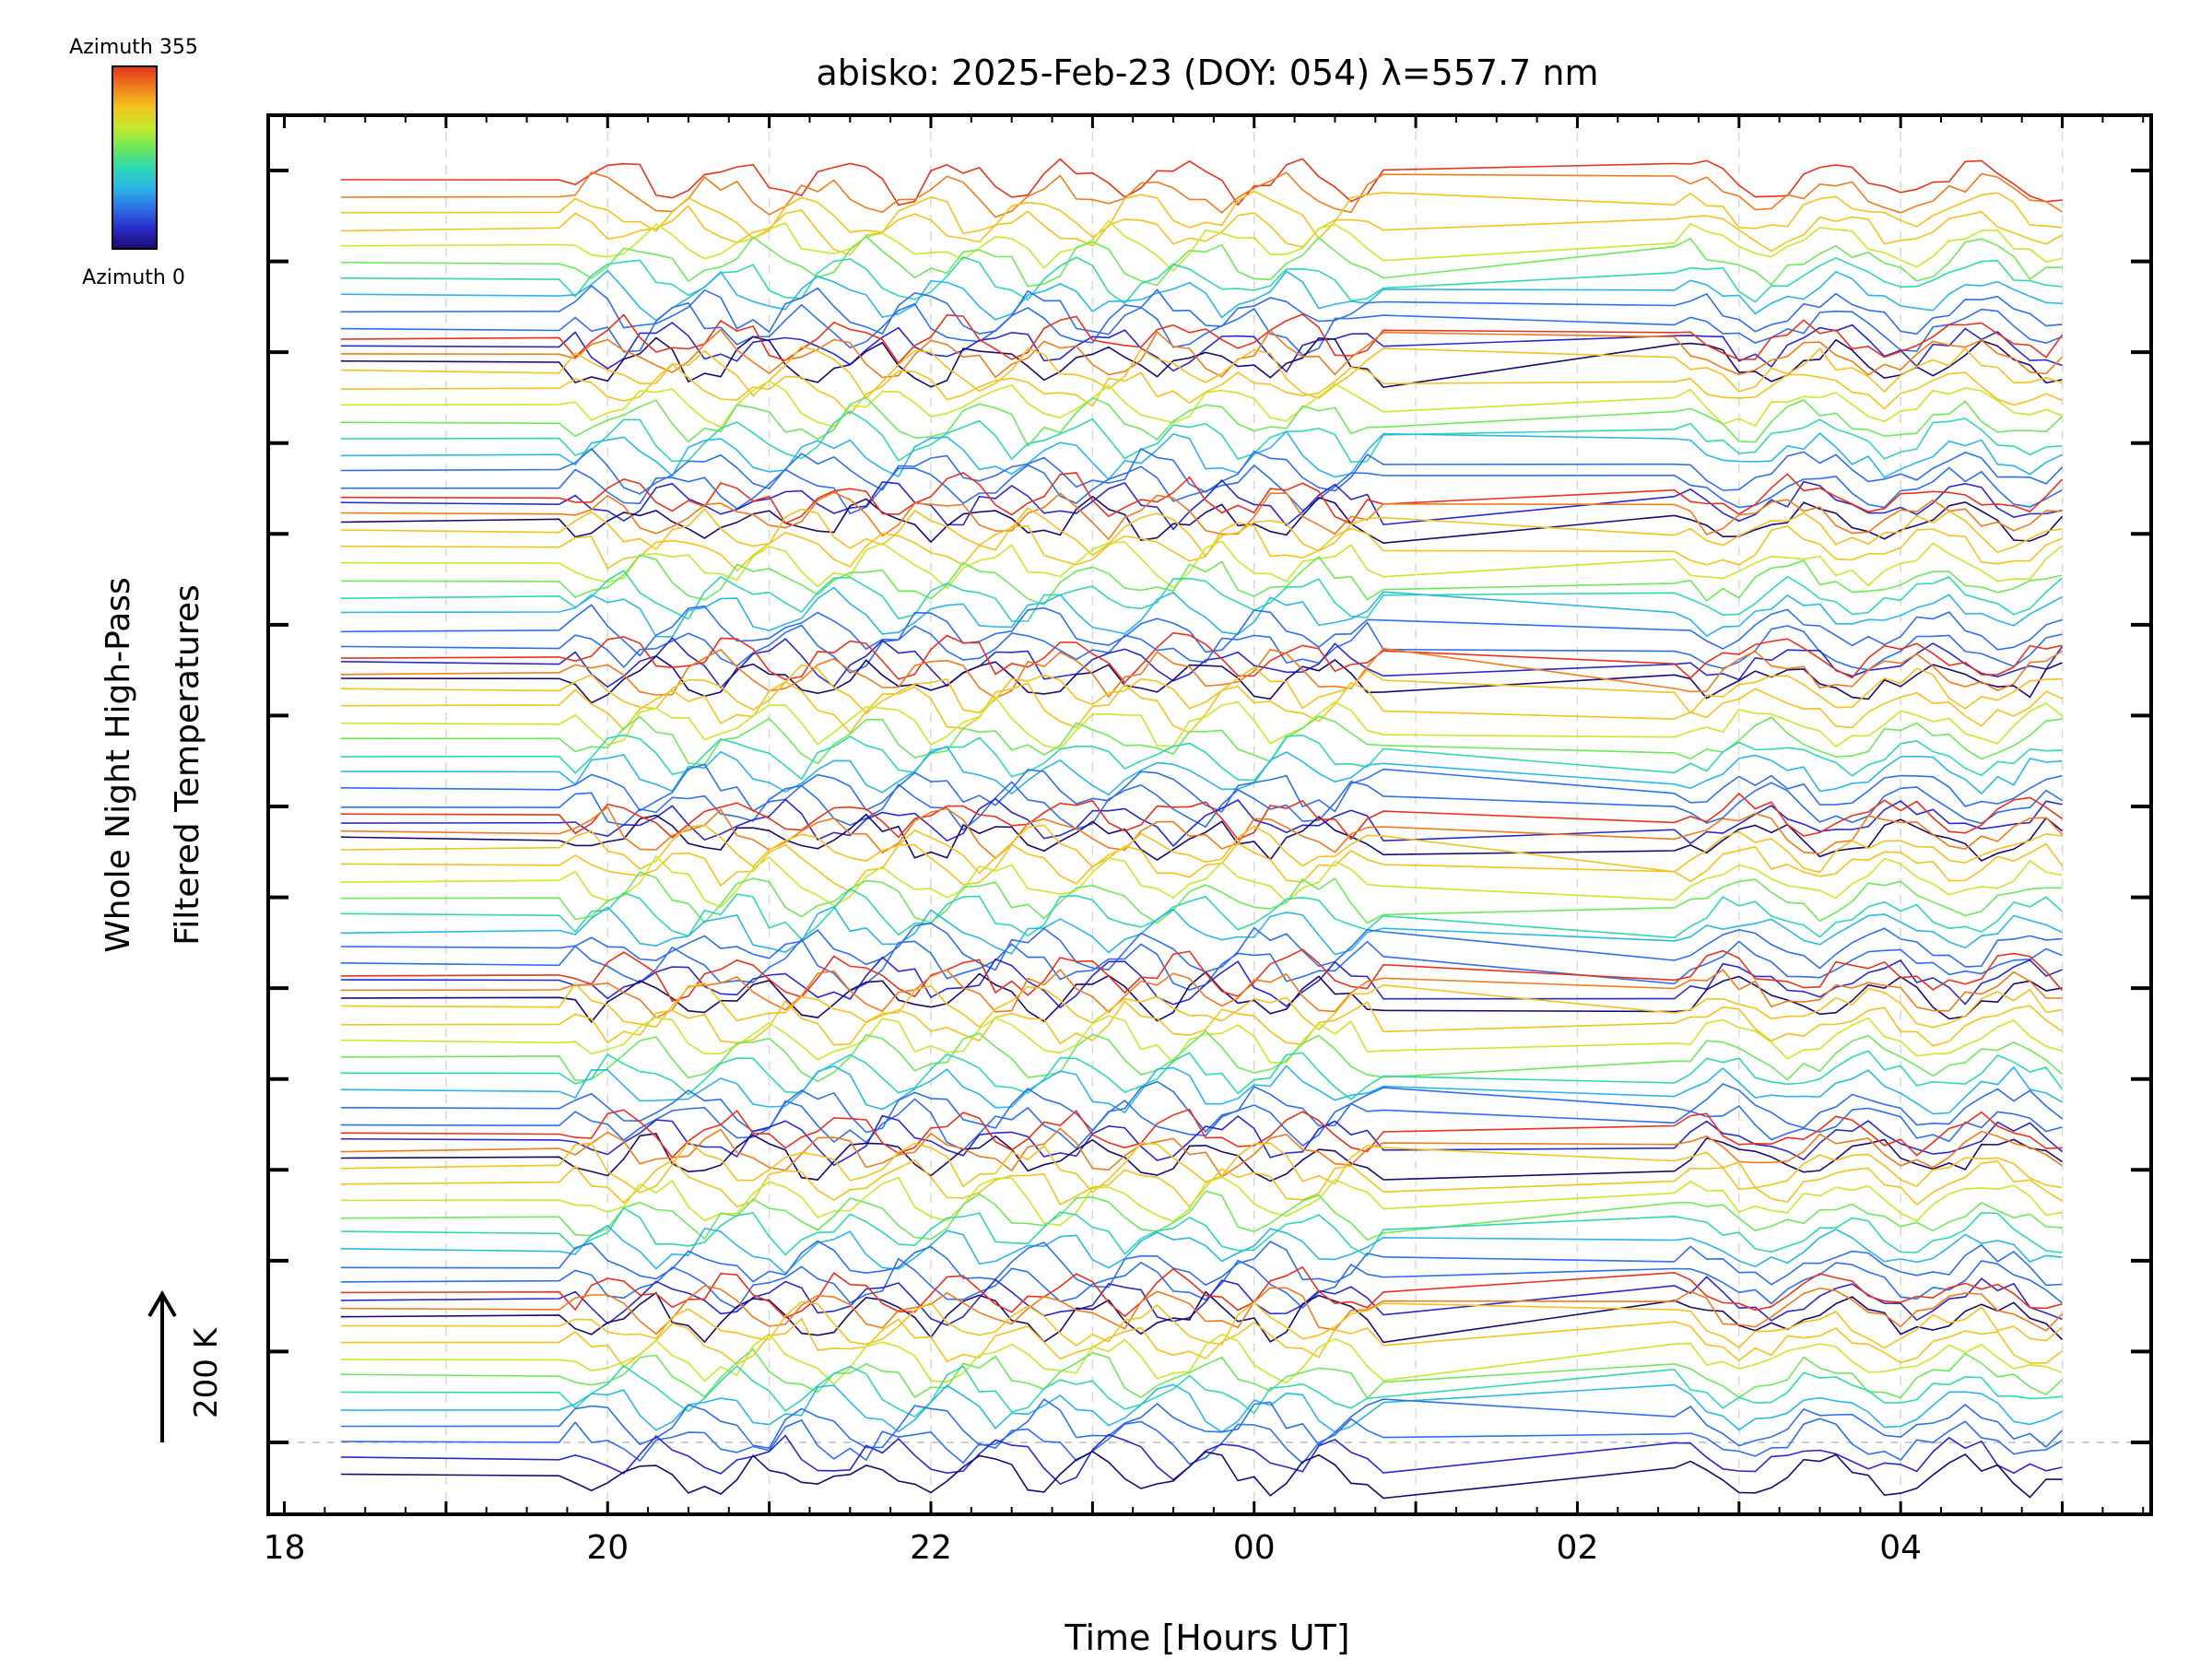  Describe the element at coordinates (135, 157) in the screenshot. I see `colorbar-gradient` at that location.